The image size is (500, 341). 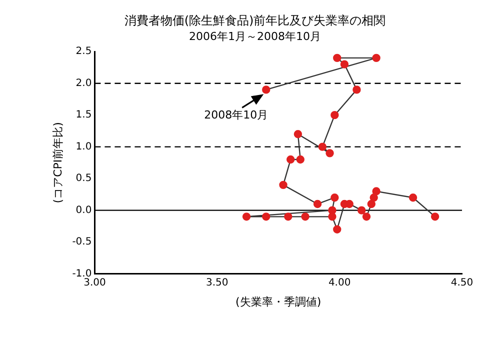 What do you see at coordinates (84, 83) in the screenshot?
I see `y-tick-label: 2.0` at bounding box center [84, 83].